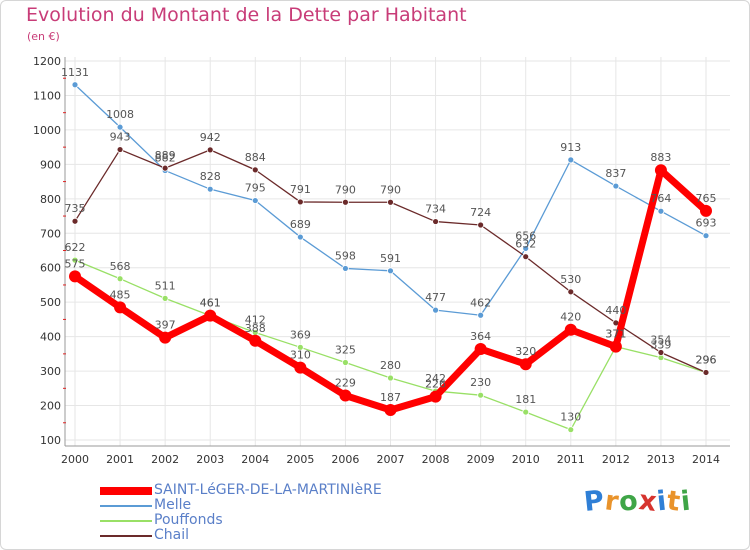 The height and width of the screenshot is (550, 750). Describe the element at coordinates (172, 535) in the screenshot. I see `legend-label: Chail` at that location.